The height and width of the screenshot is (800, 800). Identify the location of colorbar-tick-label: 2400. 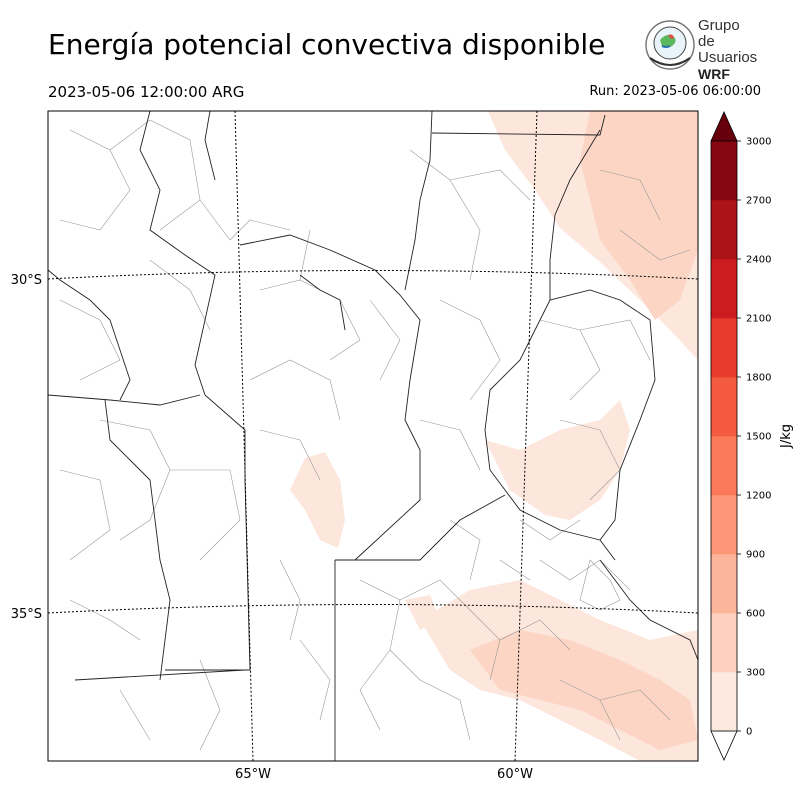
(758, 260).